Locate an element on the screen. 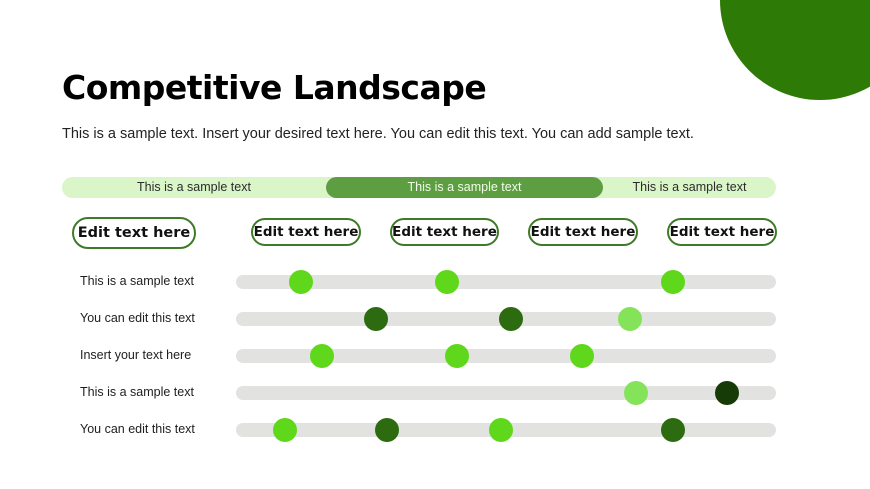  header-pill-4: Edit text here is located at coordinates (583, 232).